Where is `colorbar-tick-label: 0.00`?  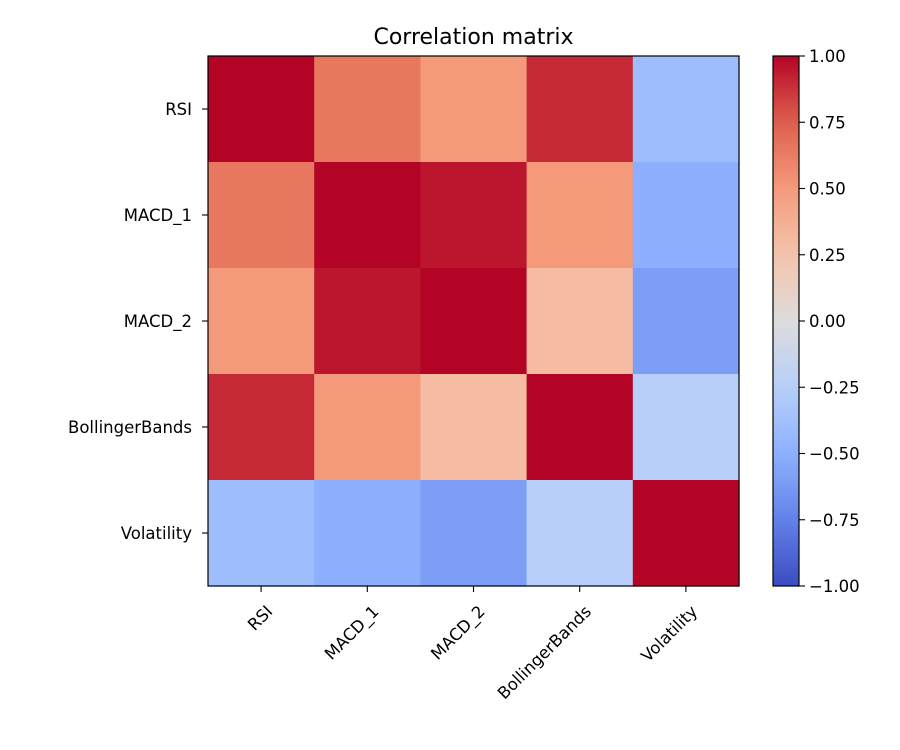 colorbar-tick-label: 0.00 is located at coordinates (827, 321).